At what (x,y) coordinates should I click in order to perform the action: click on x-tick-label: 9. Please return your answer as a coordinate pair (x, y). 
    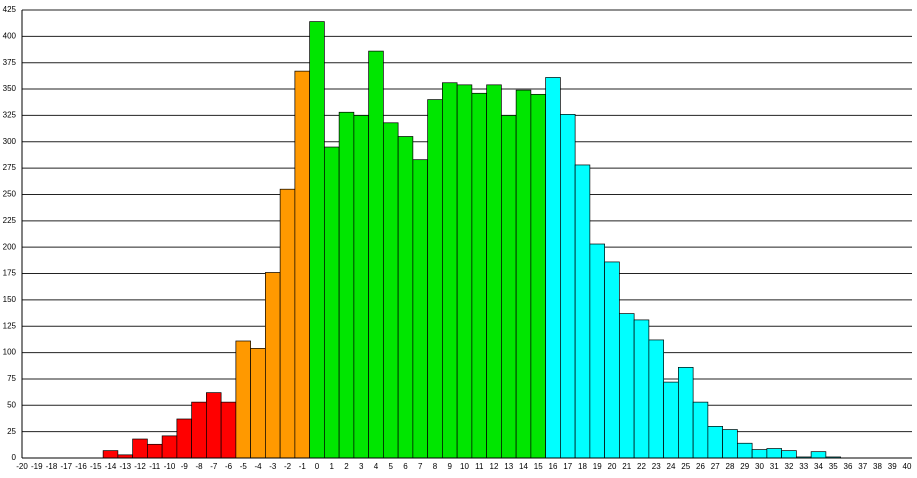
    Looking at the image, I should click on (450, 466).